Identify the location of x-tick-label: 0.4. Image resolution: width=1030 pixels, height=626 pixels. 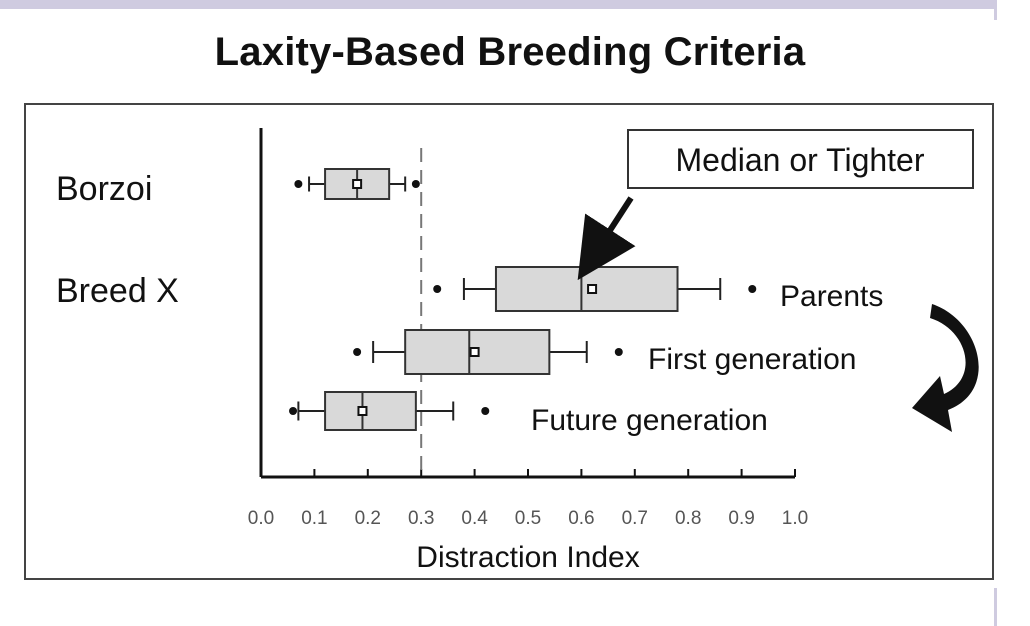
(474, 518).